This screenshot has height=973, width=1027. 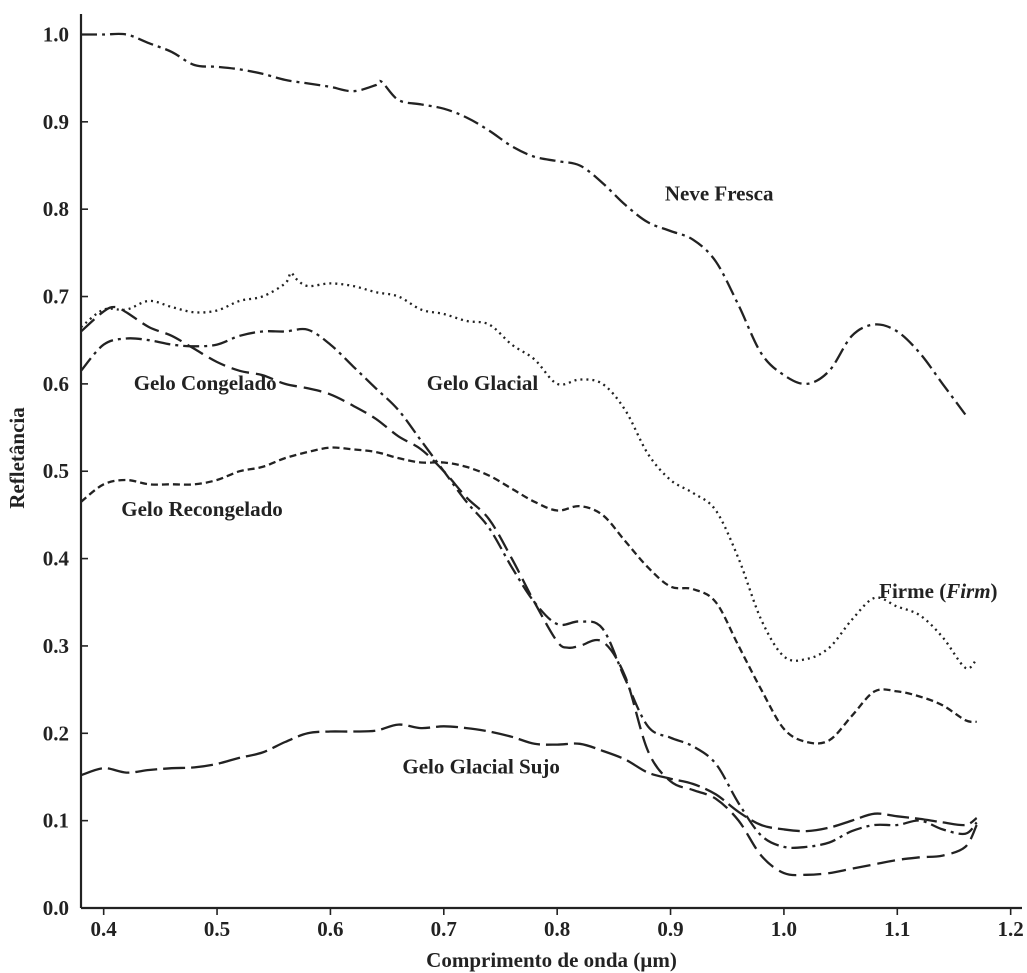 What do you see at coordinates (205, 383) in the screenshot?
I see `series-label: Gelo Congelado` at bounding box center [205, 383].